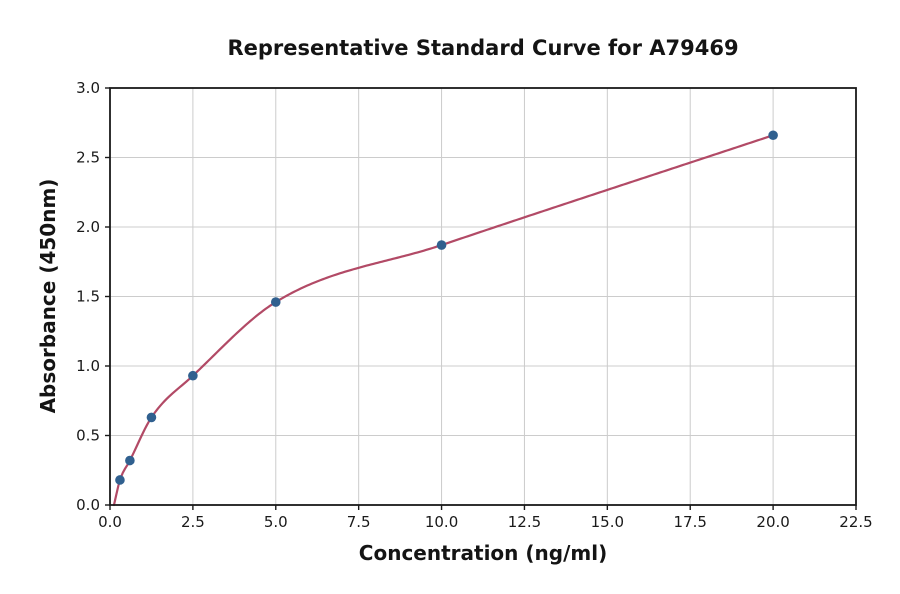 The height and width of the screenshot is (594, 900). What do you see at coordinates (88, 366) in the screenshot?
I see `y-tick-label: 1.0` at bounding box center [88, 366].